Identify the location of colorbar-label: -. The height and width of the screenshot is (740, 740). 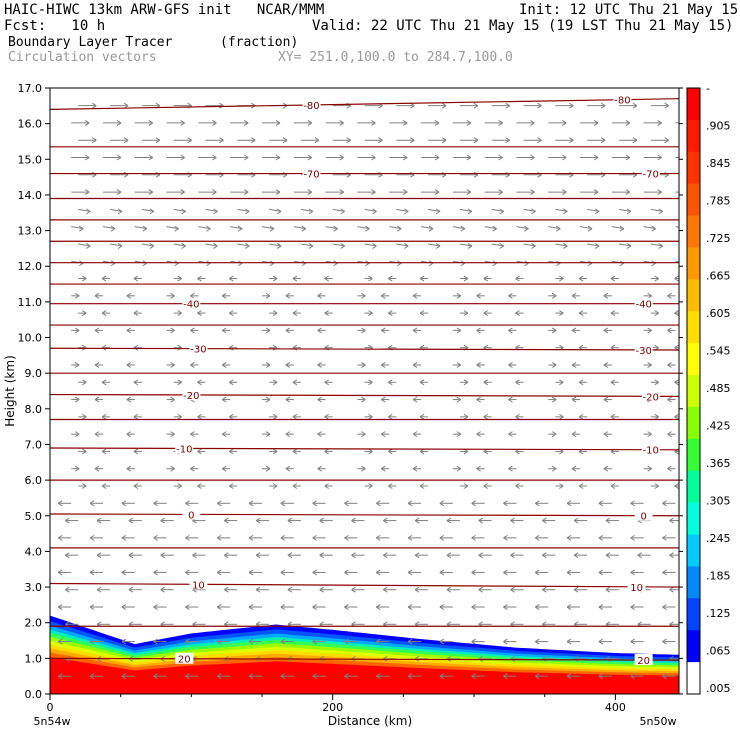
(708, 88).